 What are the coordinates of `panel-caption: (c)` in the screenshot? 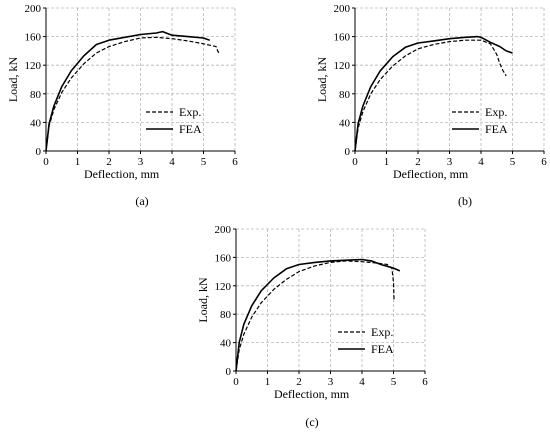 It's located at (311, 422).